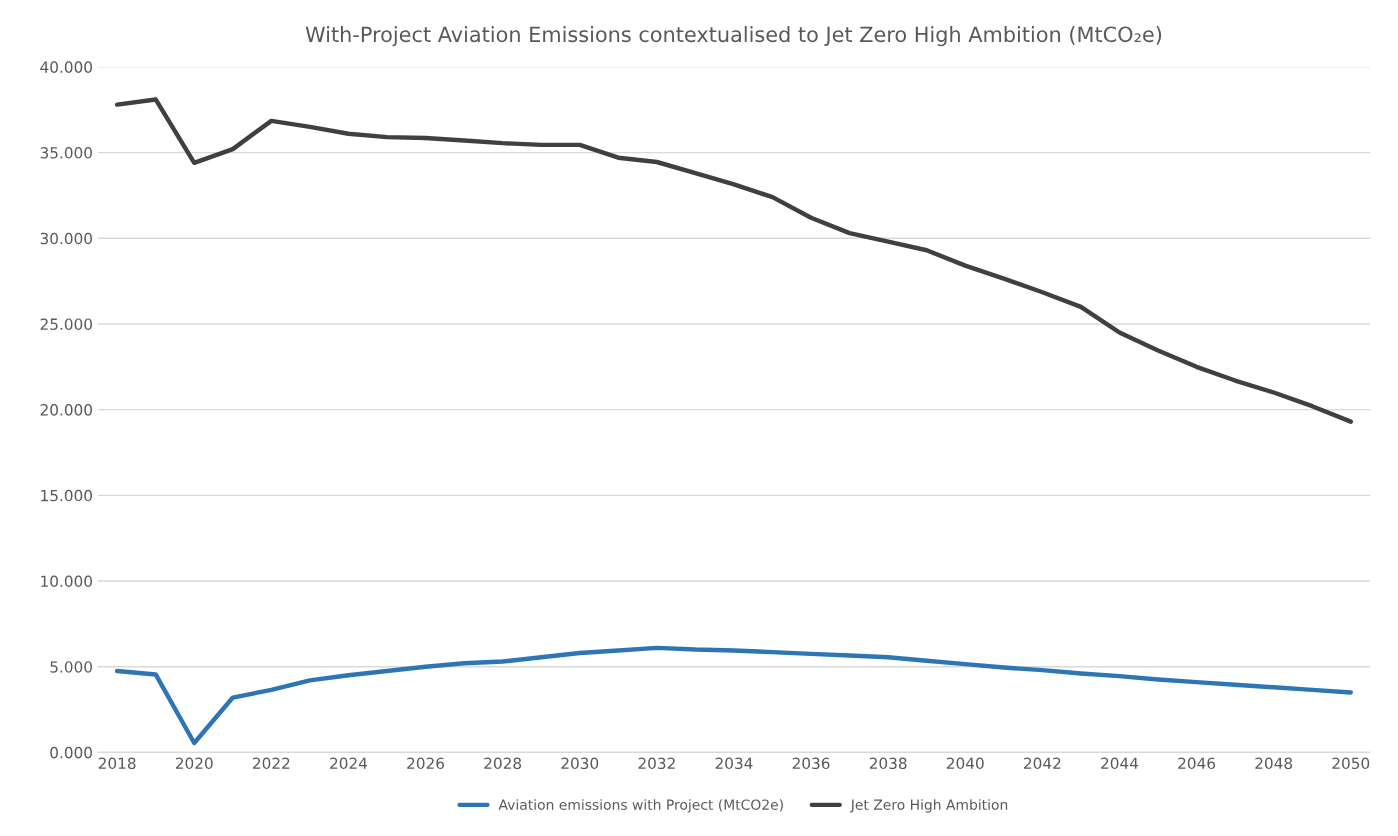 This screenshot has width=1398, height=836. Describe the element at coordinates (1042, 763) in the screenshot. I see `x-tick-label: 2042` at that location.